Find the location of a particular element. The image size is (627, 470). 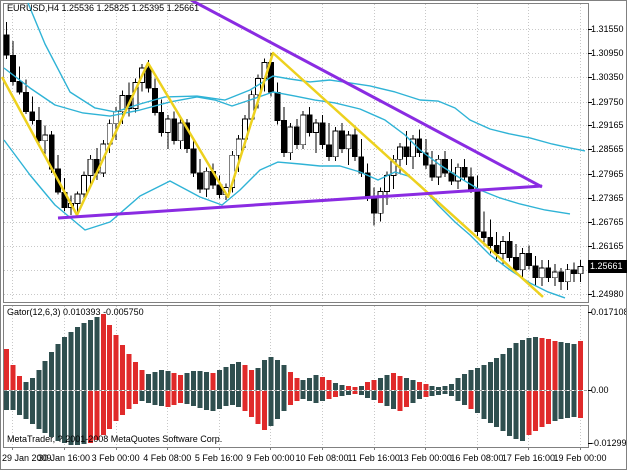

price-axis-label: 1.30950 is located at coordinates (607, 53).